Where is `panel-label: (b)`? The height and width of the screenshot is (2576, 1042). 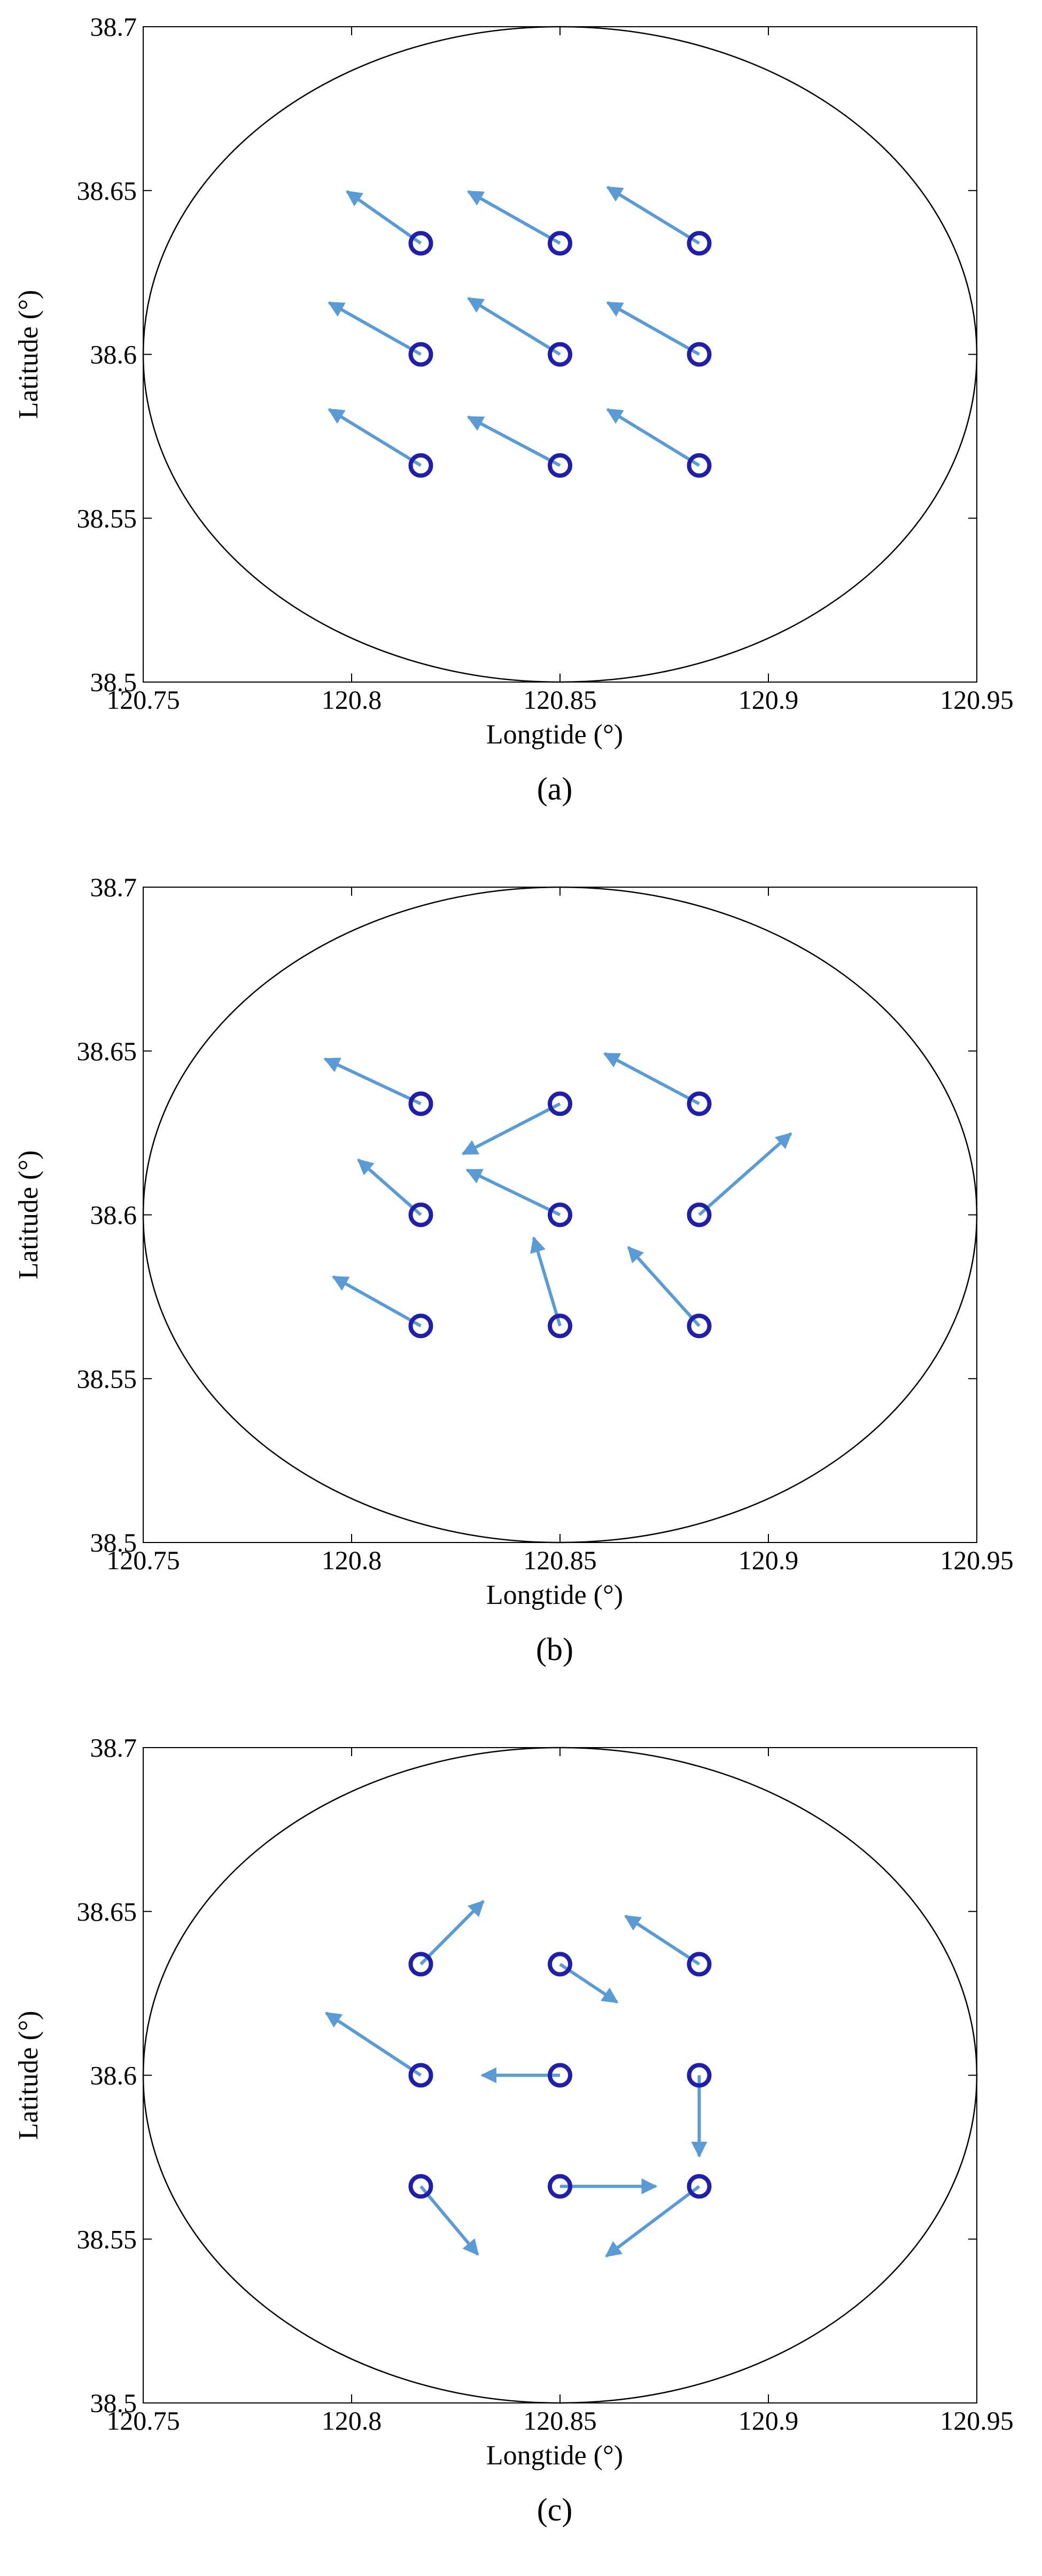 panel-label: (b) is located at coordinates (555, 1649).